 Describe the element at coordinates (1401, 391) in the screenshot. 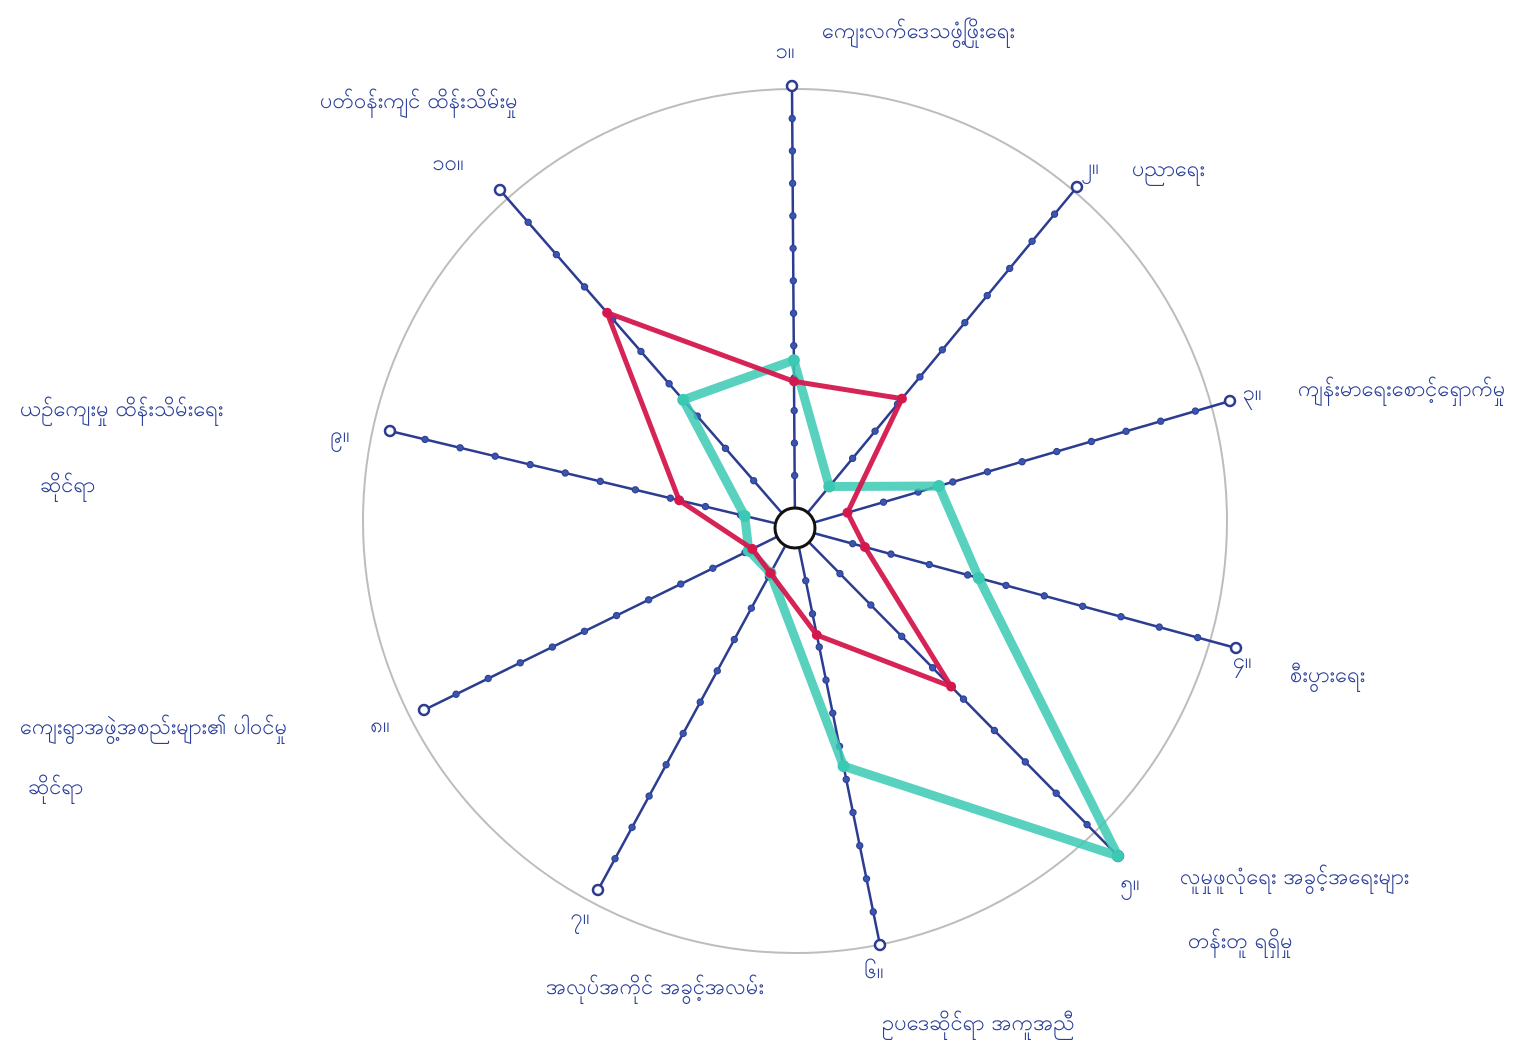

I see `axis-label-3: ကျန်းမာရေးစောင့်ရှောက်မှု` at that location.